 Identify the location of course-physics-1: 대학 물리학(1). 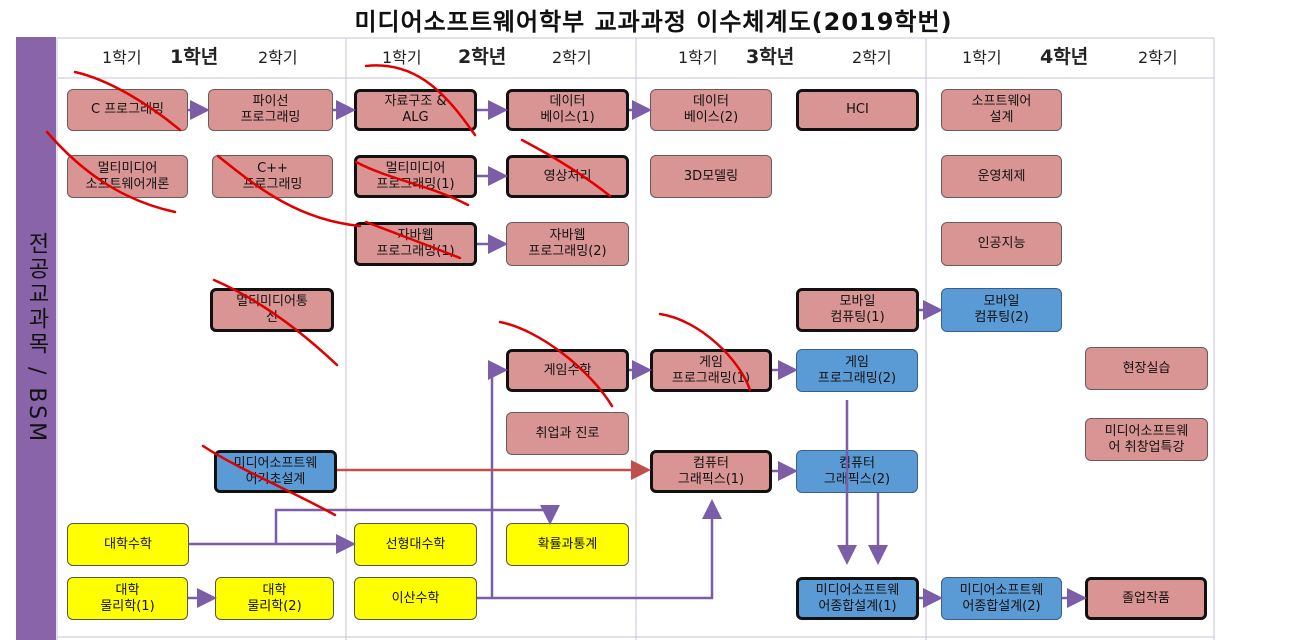
(127, 598).